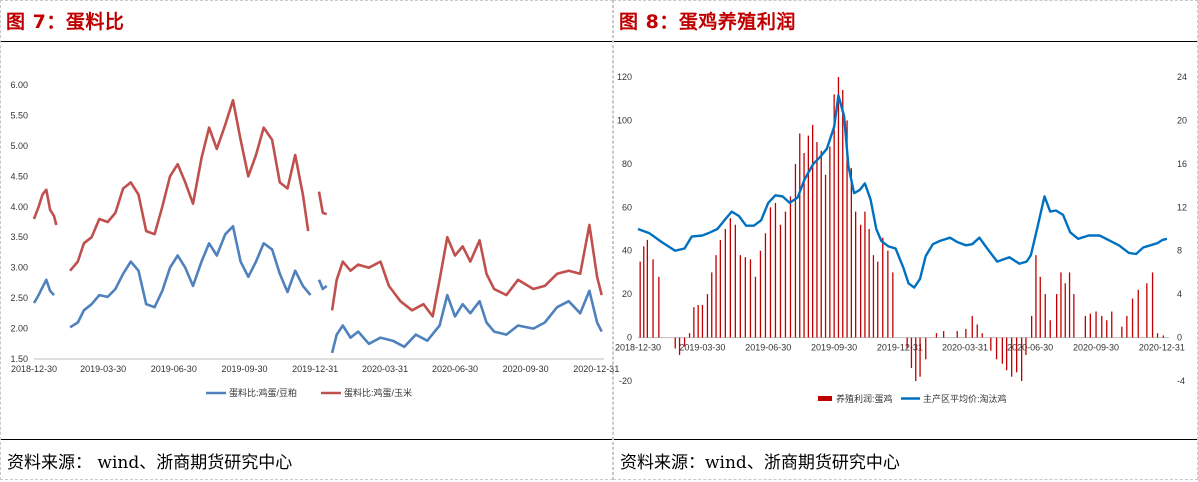 Image resolution: width=1198 pixels, height=482 pixels. Describe the element at coordinates (150, 463) in the screenshot. I see `source-note: 资料来源： wind、浙商期货研究中心` at that location.